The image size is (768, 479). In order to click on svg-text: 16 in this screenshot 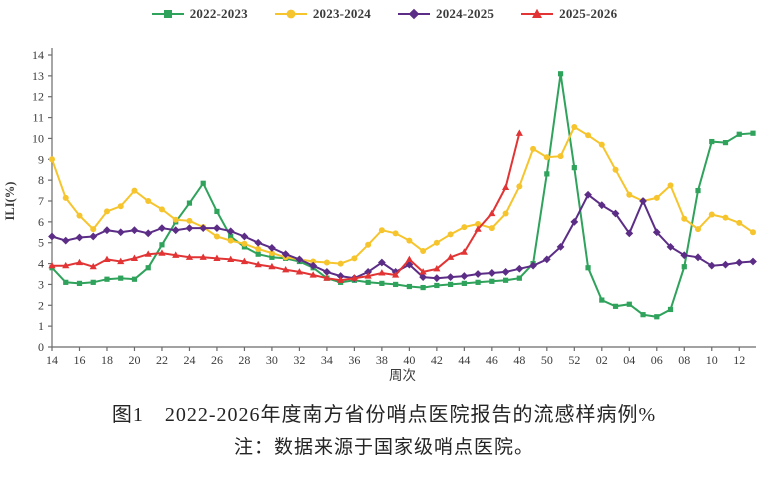, I will do `click(79, 360)`.